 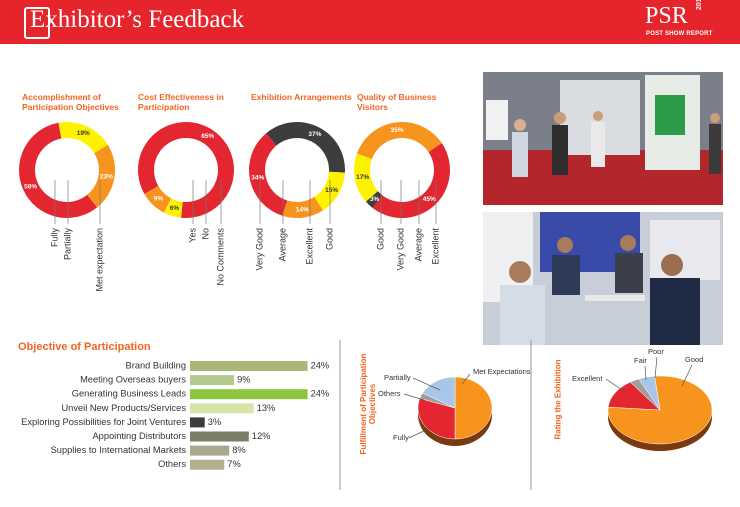 I want to click on category-label: Supplies to International Markets, so click(x=119, y=450).